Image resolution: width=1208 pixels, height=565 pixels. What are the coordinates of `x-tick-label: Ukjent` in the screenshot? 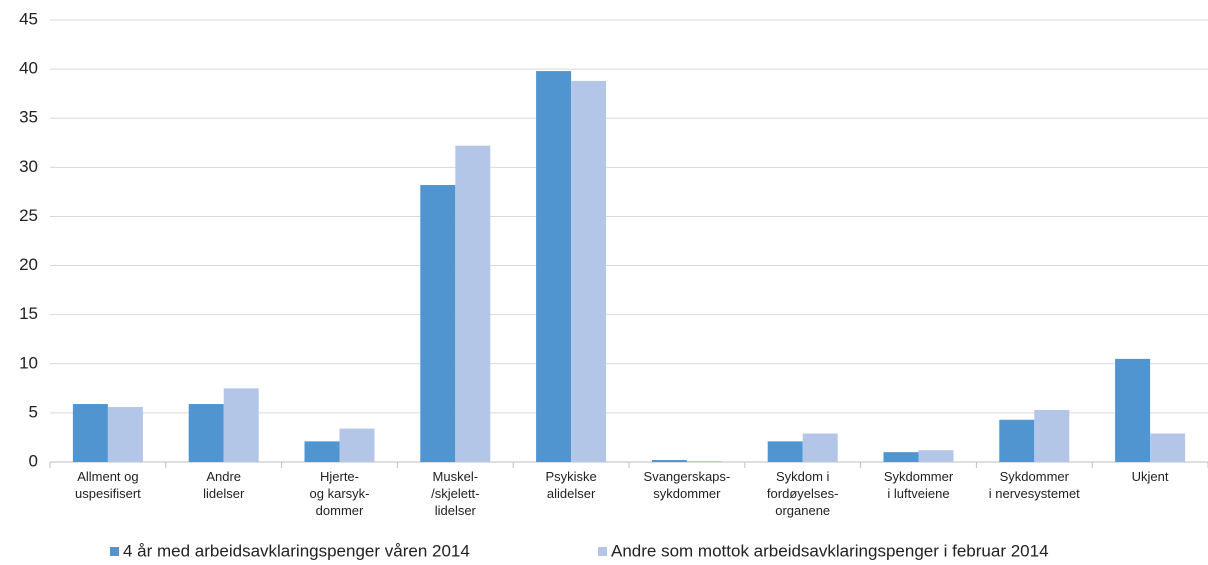 It's located at (1150, 476).